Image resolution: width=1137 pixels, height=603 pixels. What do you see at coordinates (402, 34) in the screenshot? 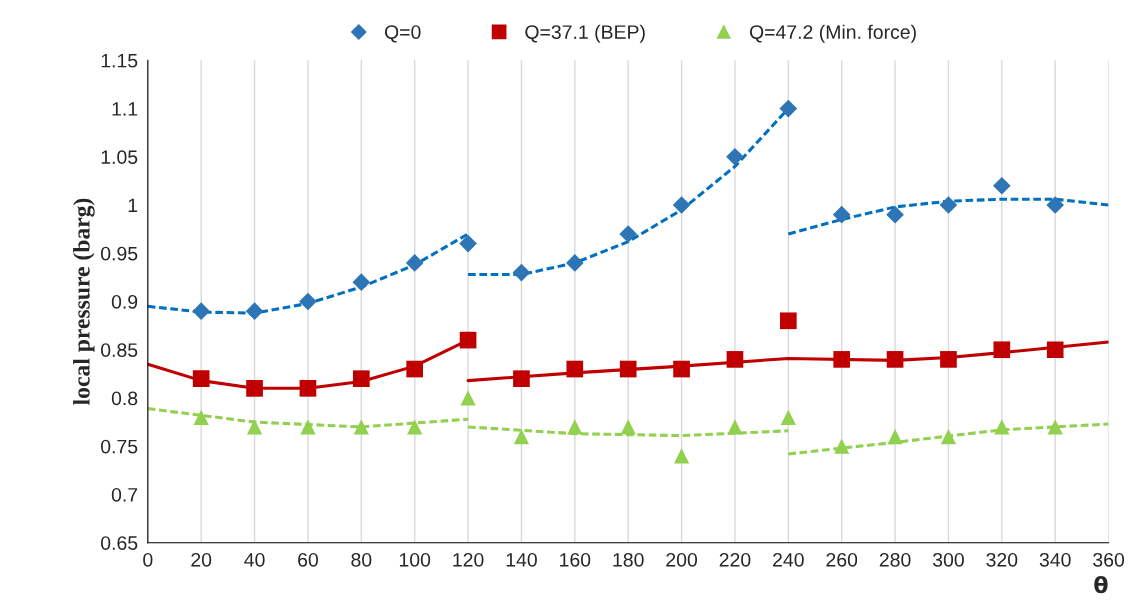
I see `legend-label: Q=0` at bounding box center [402, 34].